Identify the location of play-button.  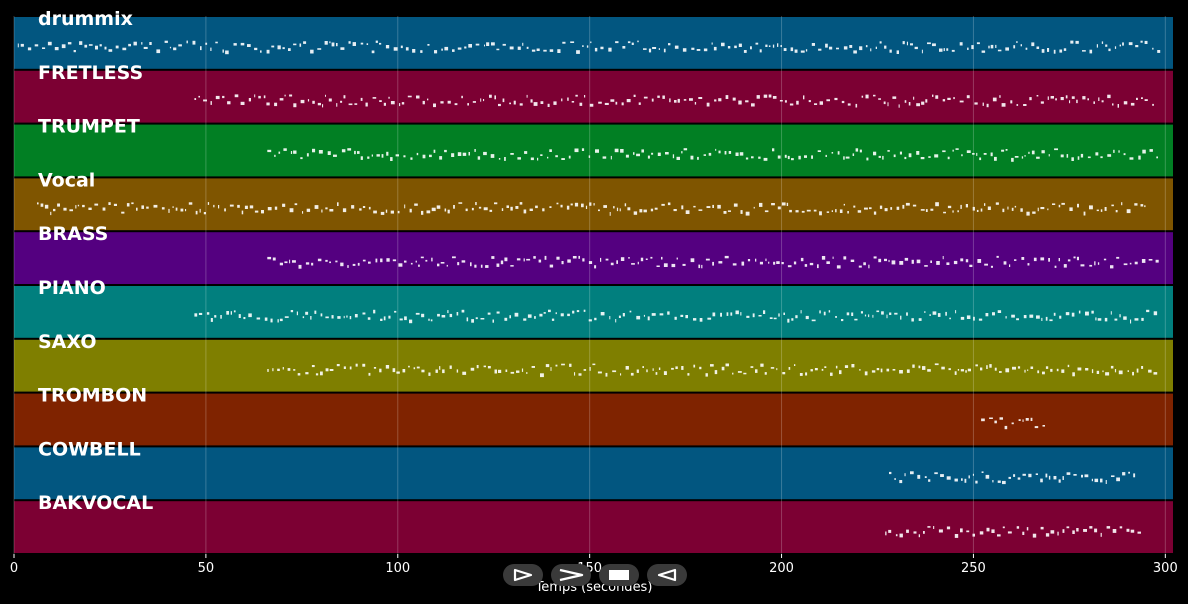
(523, 575).